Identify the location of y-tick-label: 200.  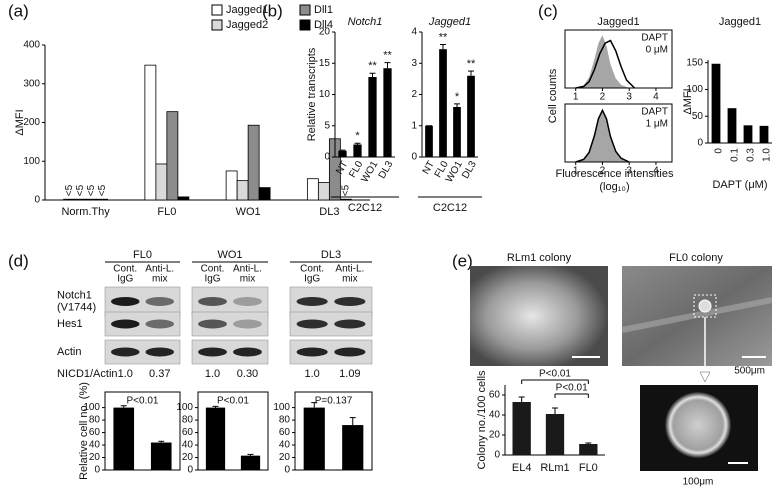
(31, 122).